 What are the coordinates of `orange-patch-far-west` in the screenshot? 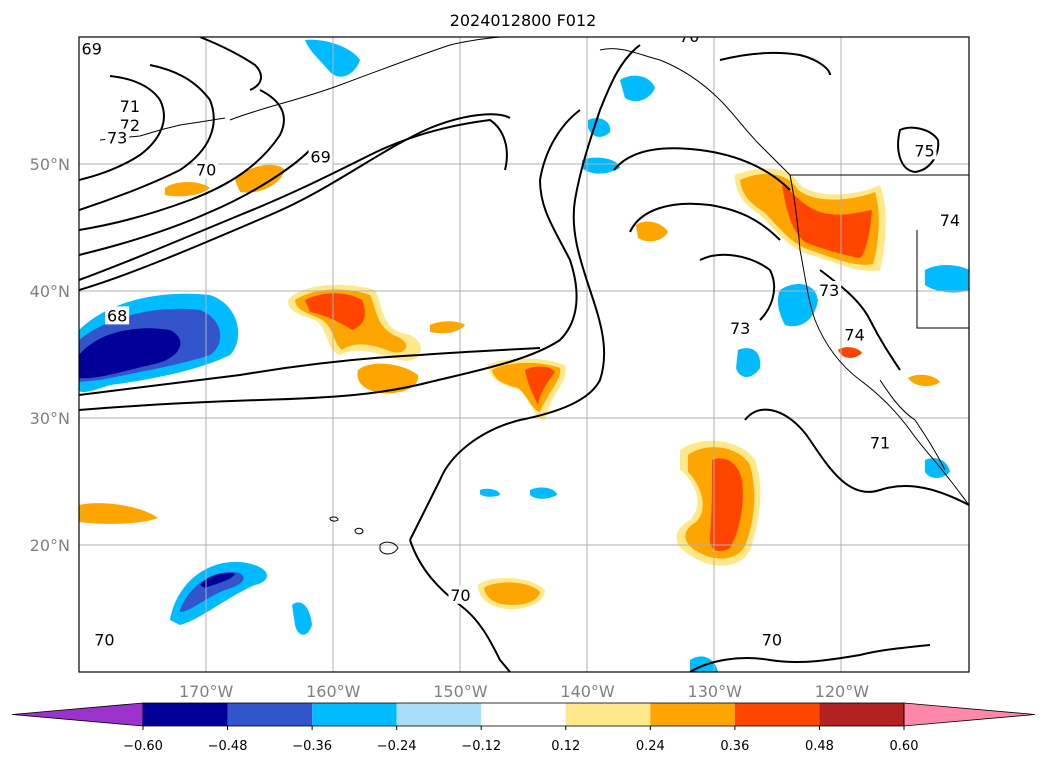 It's located at (118, 513).